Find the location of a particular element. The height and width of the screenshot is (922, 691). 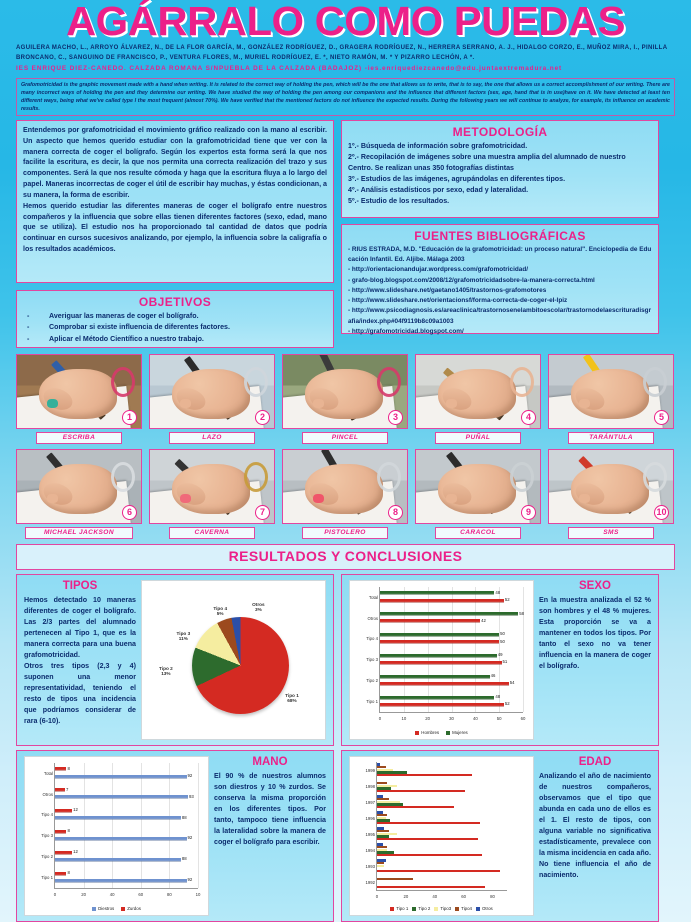

hand-grip-photo: 4 is located at coordinates (478, 391).